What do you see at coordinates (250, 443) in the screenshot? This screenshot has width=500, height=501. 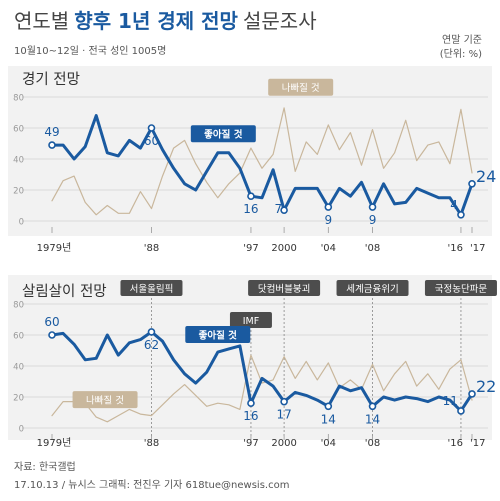 I see `chart2-x-tick-label: '97` at bounding box center [250, 443].